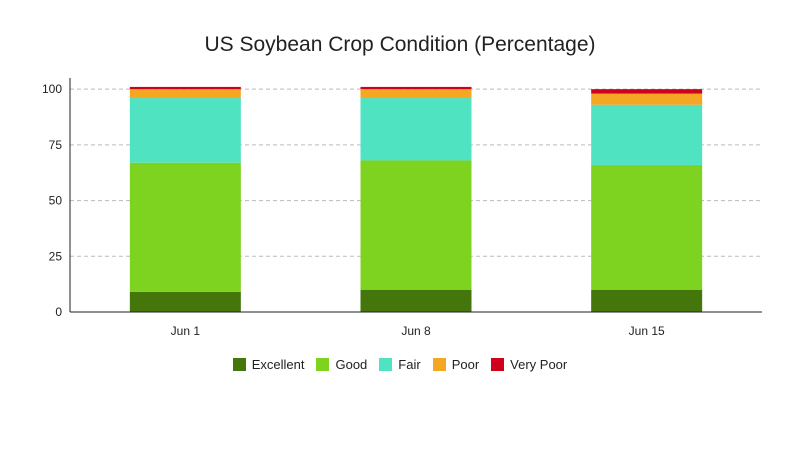 This screenshot has width=800, height=450. I want to click on legend-item: Poor, so click(456, 364).